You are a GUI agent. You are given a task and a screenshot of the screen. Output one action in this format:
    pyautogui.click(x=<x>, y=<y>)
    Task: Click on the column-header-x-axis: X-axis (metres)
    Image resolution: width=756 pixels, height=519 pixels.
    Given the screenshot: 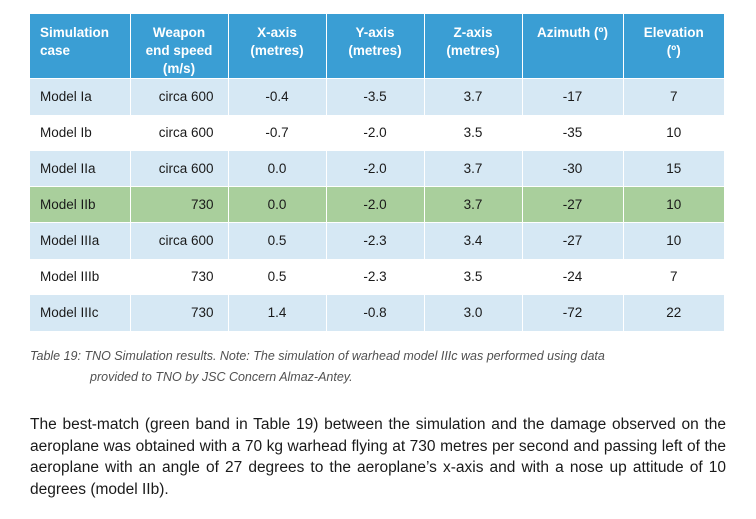 What is the action you would take?
    pyautogui.click(x=276, y=46)
    